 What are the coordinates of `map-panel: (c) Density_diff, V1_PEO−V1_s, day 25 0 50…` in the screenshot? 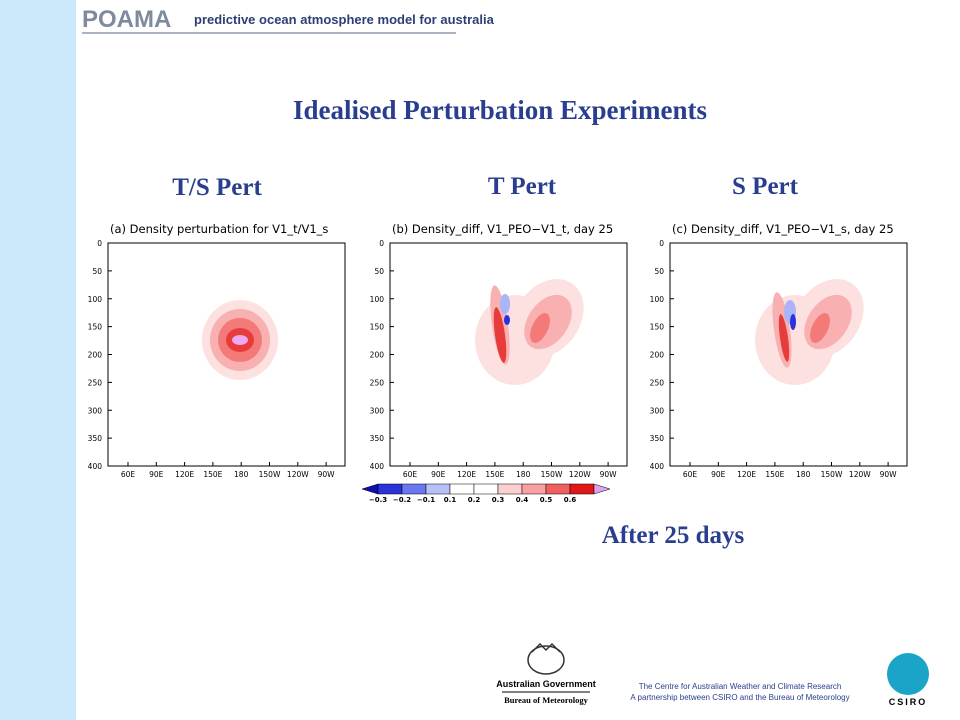 It's located at (779, 350).